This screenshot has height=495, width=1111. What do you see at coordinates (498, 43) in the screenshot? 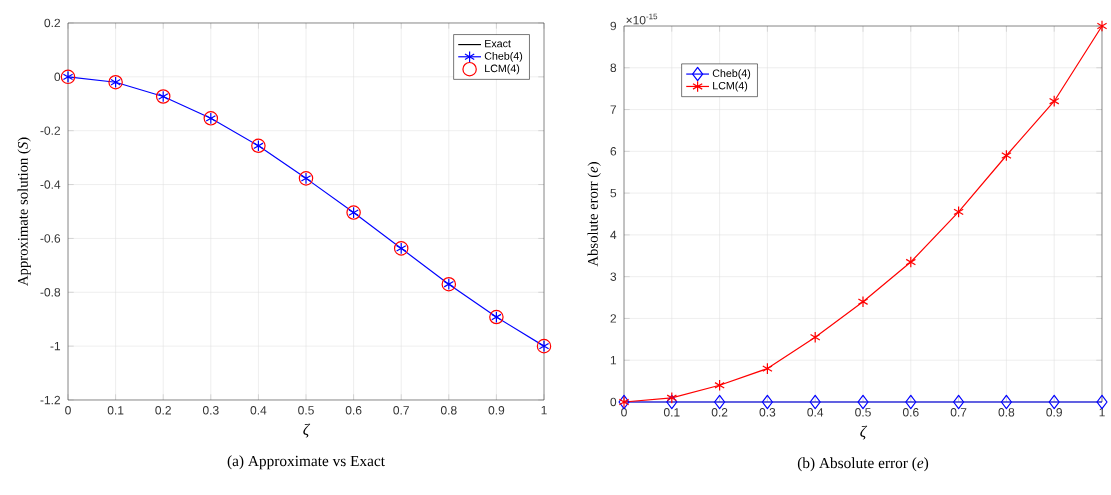
I see `legend-label: Exact` at bounding box center [498, 43].